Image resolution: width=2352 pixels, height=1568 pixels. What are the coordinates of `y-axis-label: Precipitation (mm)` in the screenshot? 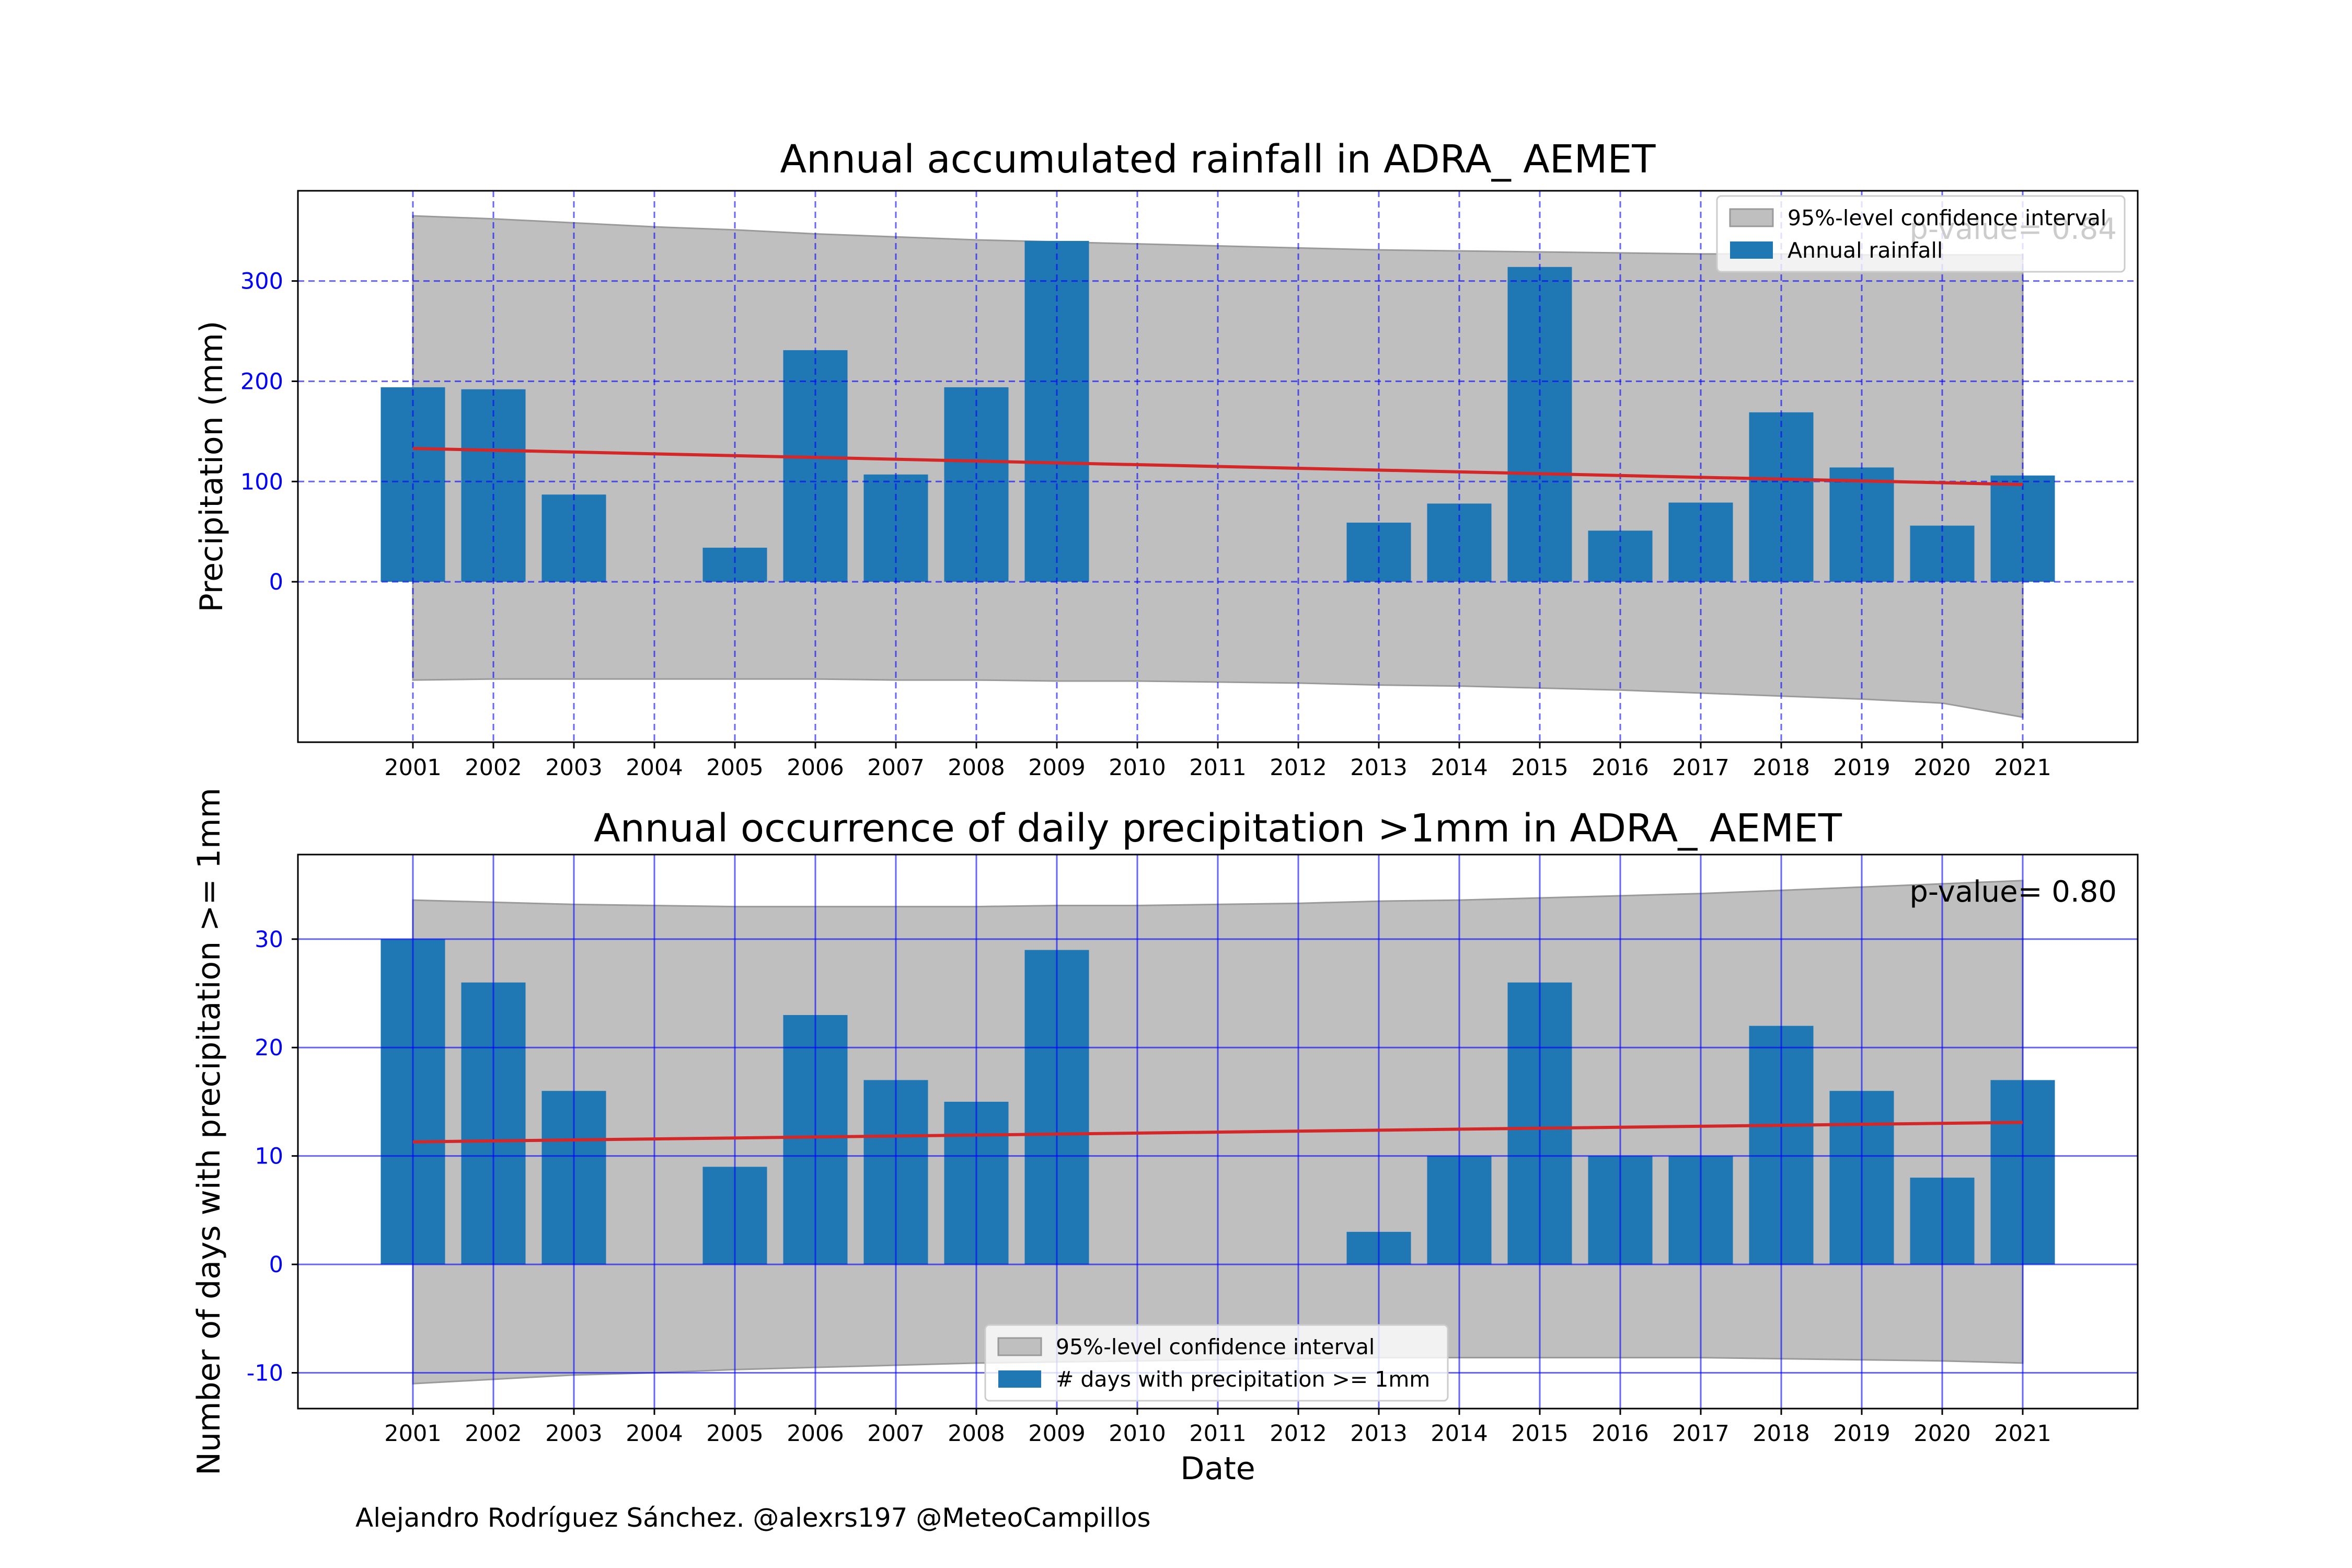 It's located at (211, 467).